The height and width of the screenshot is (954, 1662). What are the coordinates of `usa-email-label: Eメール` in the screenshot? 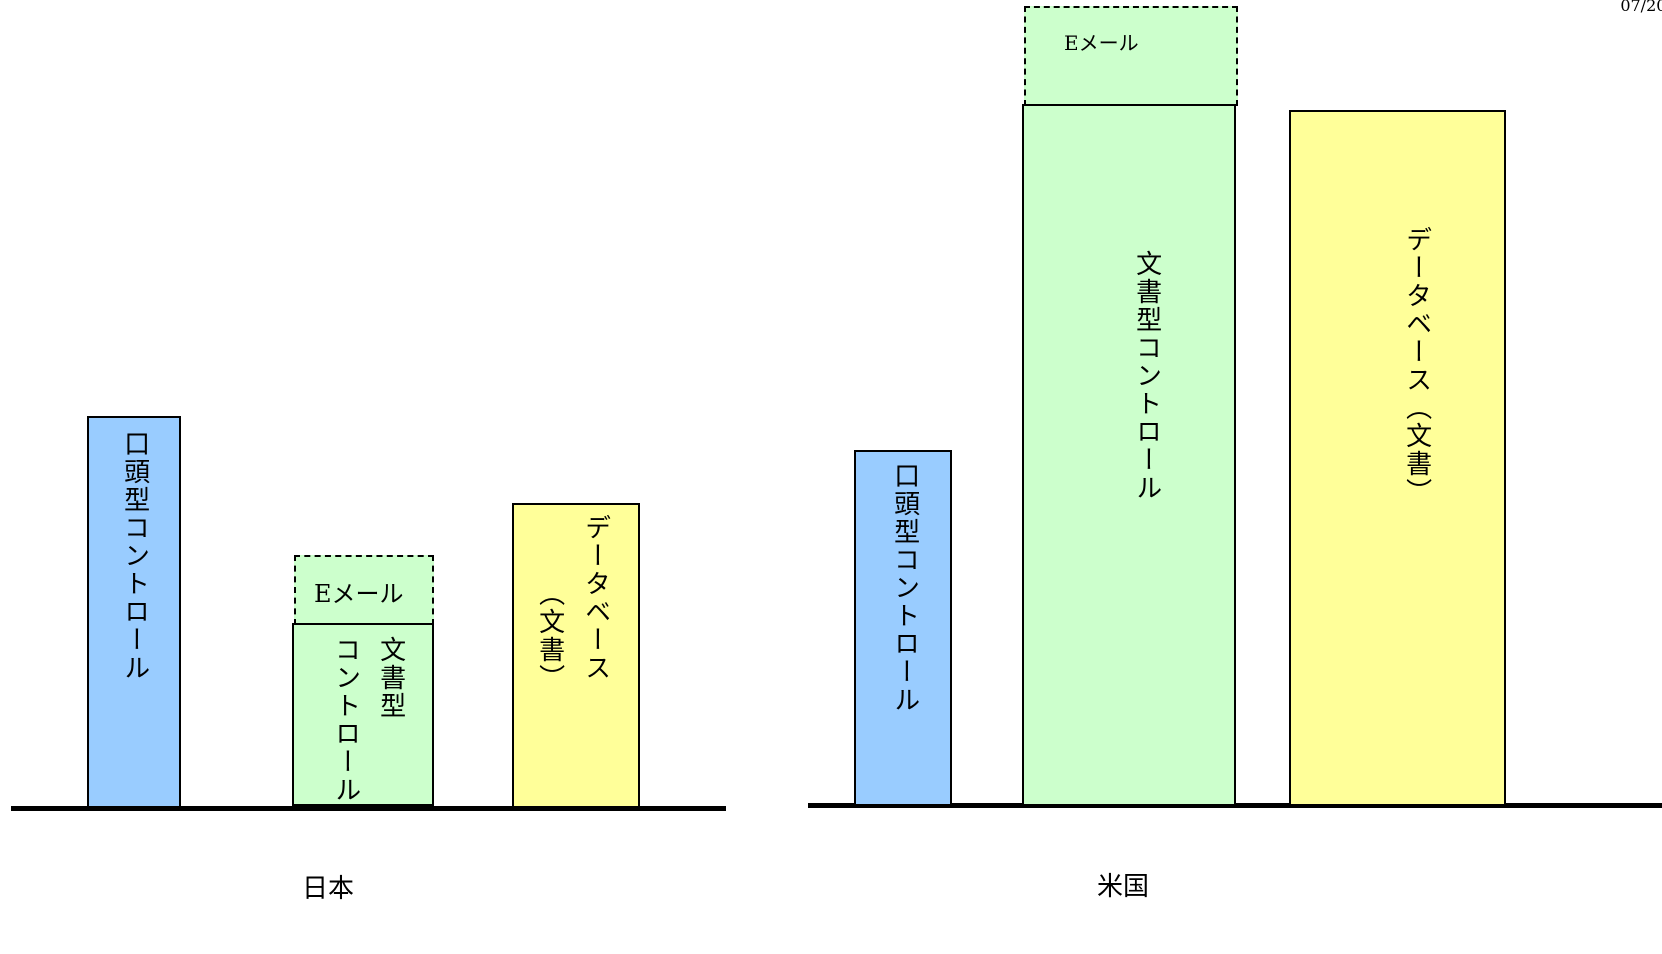 It's located at (1101, 43).